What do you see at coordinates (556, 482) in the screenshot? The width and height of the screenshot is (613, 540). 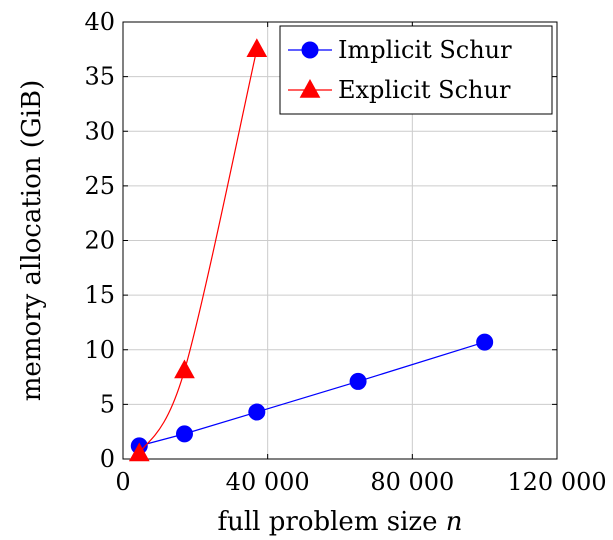 I see `x-tick-label: 120 000` at bounding box center [556, 482].